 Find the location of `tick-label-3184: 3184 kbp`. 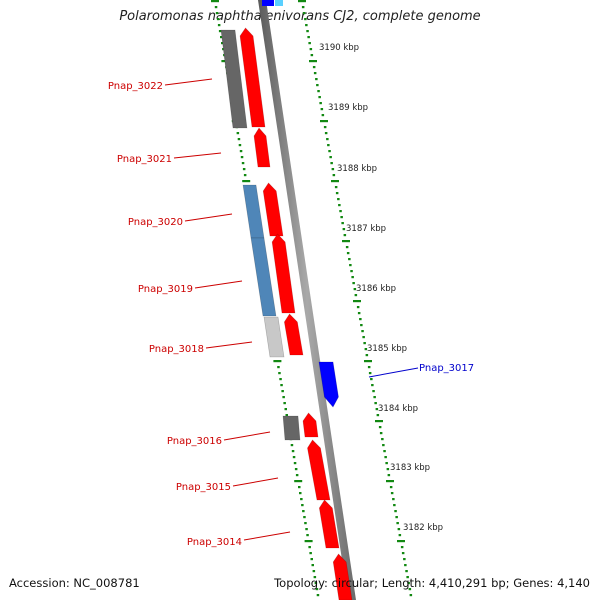

tick-label-3184: 3184 kbp is located at coordinates (398, 409).